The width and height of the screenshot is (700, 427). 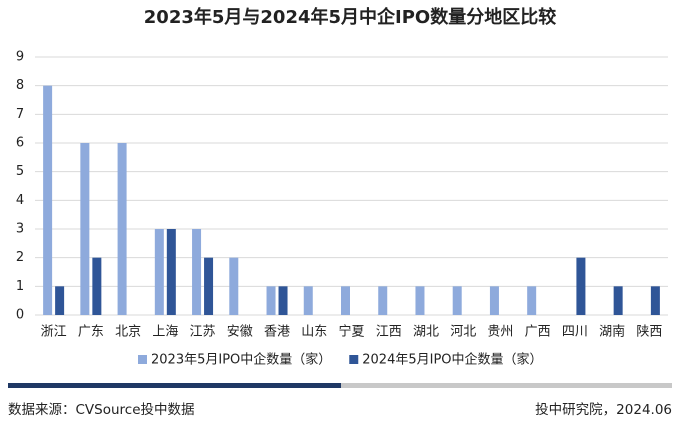 I want to click on x-tick-label: 贵州, so click(x=500, y=332).